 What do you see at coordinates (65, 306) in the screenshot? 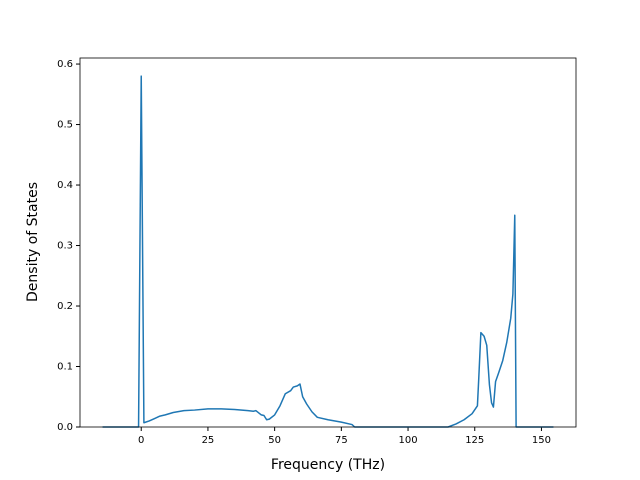
I see `y-tick-label: 0.2` at bounding box center [65, 306].